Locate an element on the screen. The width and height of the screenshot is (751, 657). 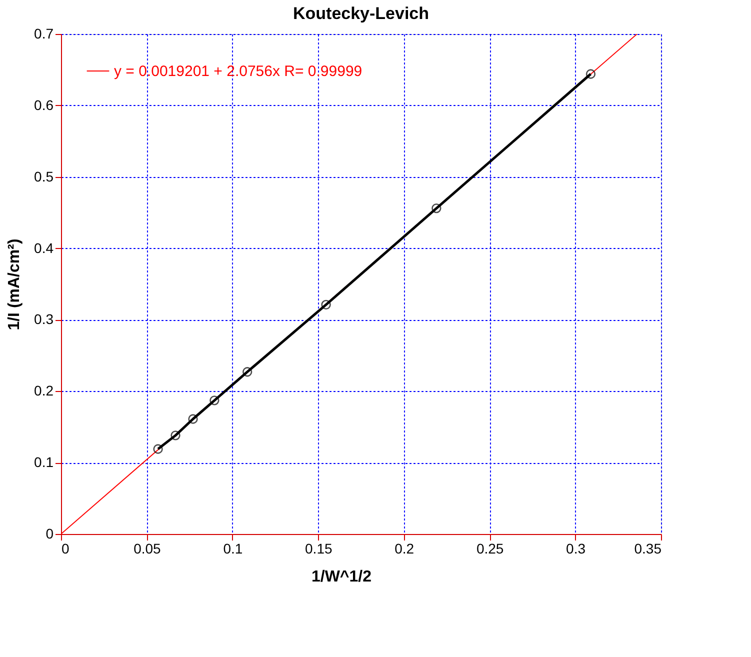
y-tick-label: 0 is located at coordinates (50, 534).